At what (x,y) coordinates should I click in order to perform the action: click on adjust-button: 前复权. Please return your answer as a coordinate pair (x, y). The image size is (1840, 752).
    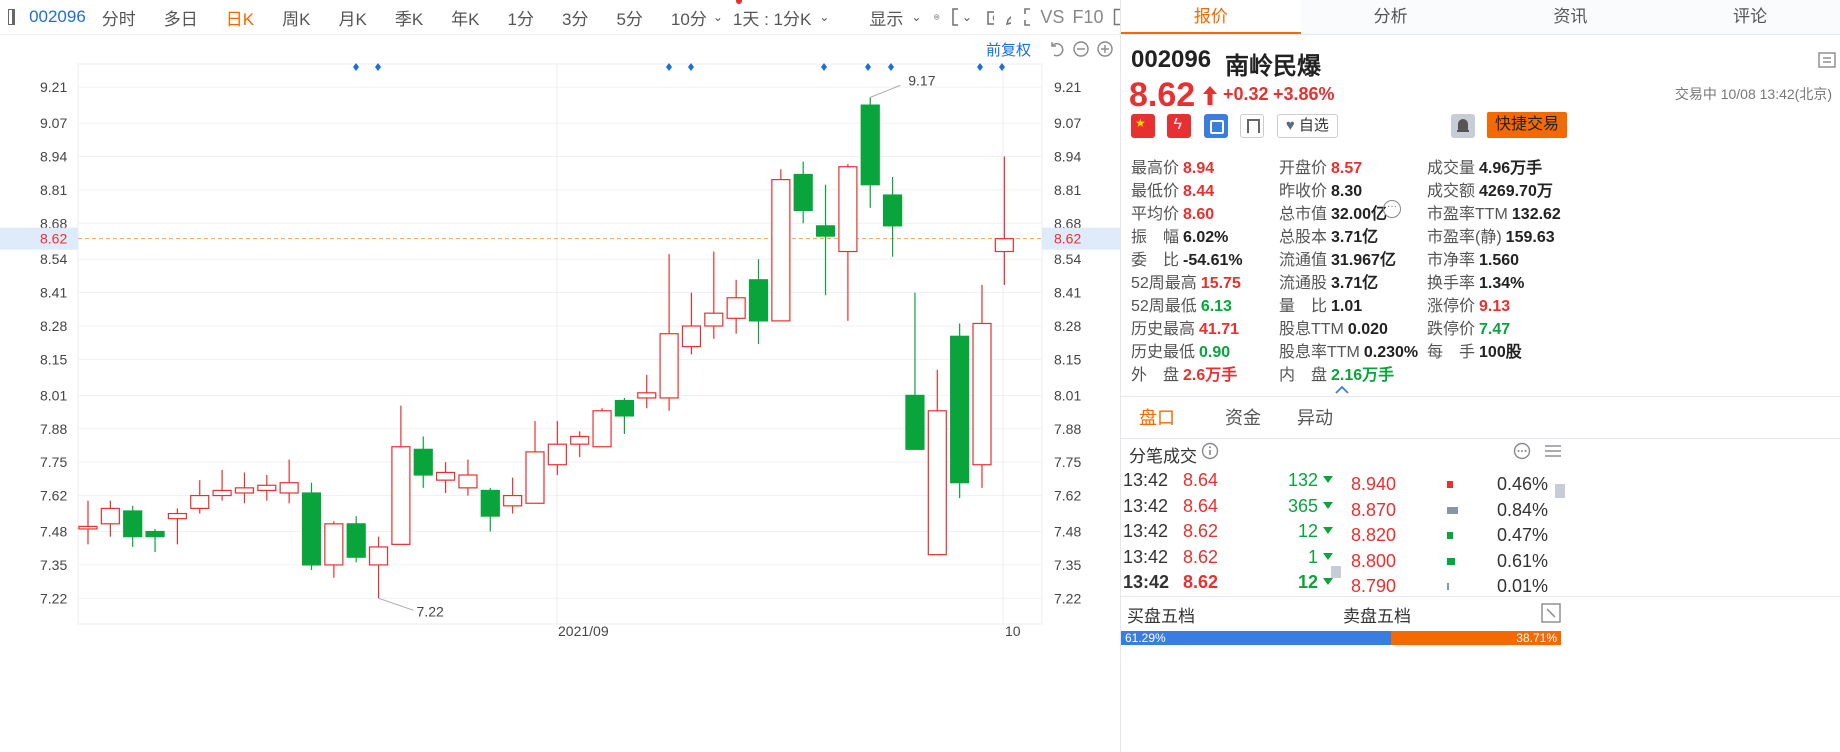
    Looking at the image, I should click on (1009, 50).